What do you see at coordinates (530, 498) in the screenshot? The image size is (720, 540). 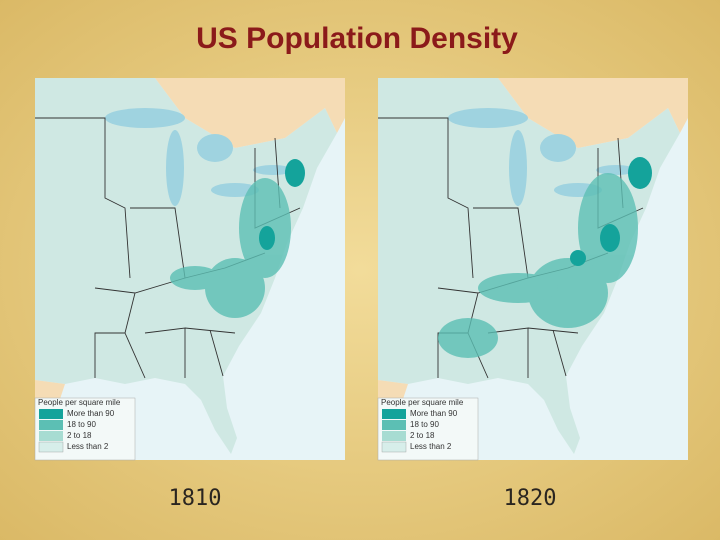 I see `map-year: 1820` at bounding box center [530, 498].